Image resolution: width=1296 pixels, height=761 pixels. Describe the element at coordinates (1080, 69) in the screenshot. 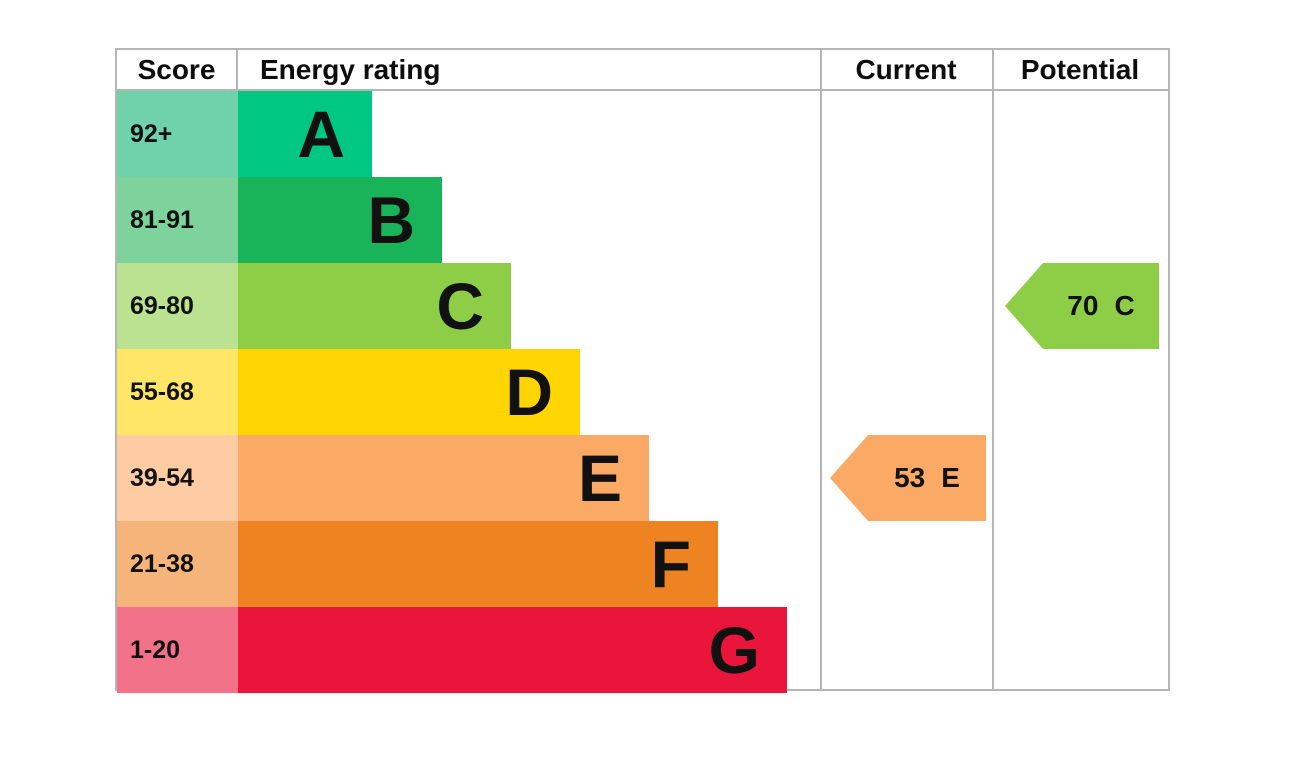

I see `header-potential: Potential` at that location.